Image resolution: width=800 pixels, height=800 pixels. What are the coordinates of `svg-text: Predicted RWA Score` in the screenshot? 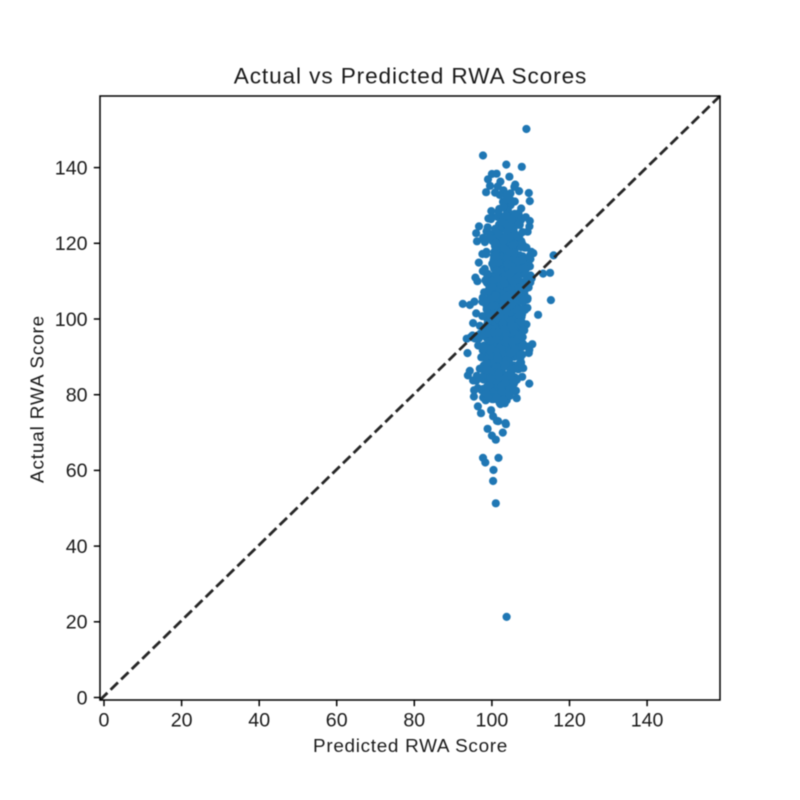 It's located at (410, 746).